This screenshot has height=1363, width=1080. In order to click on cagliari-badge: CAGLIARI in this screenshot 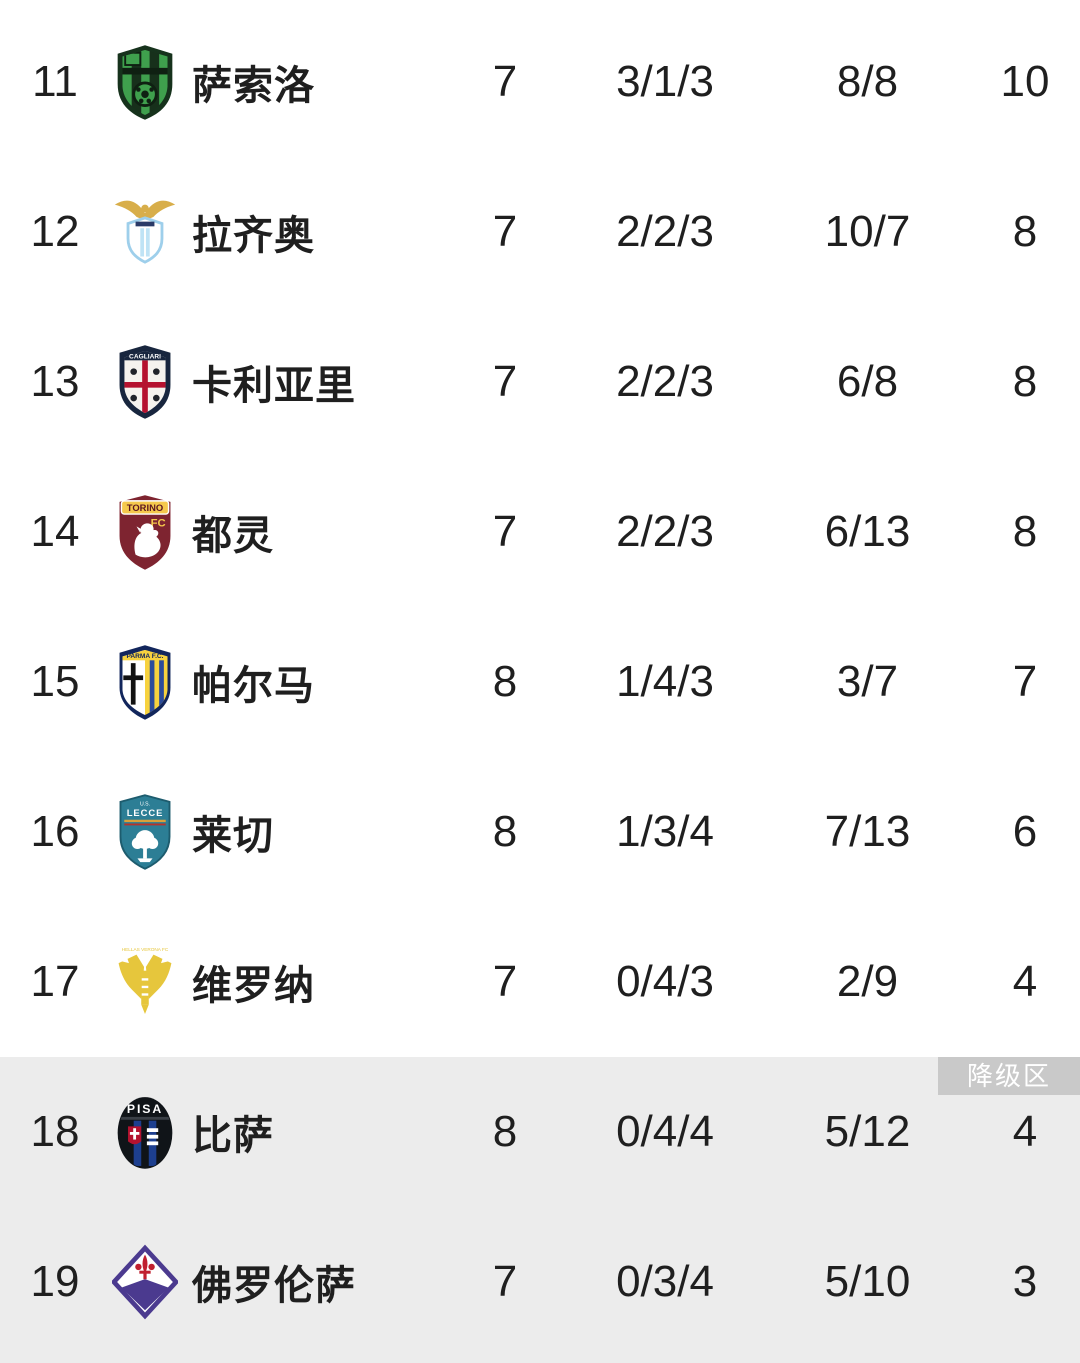, I will do `click(145, 382)`.